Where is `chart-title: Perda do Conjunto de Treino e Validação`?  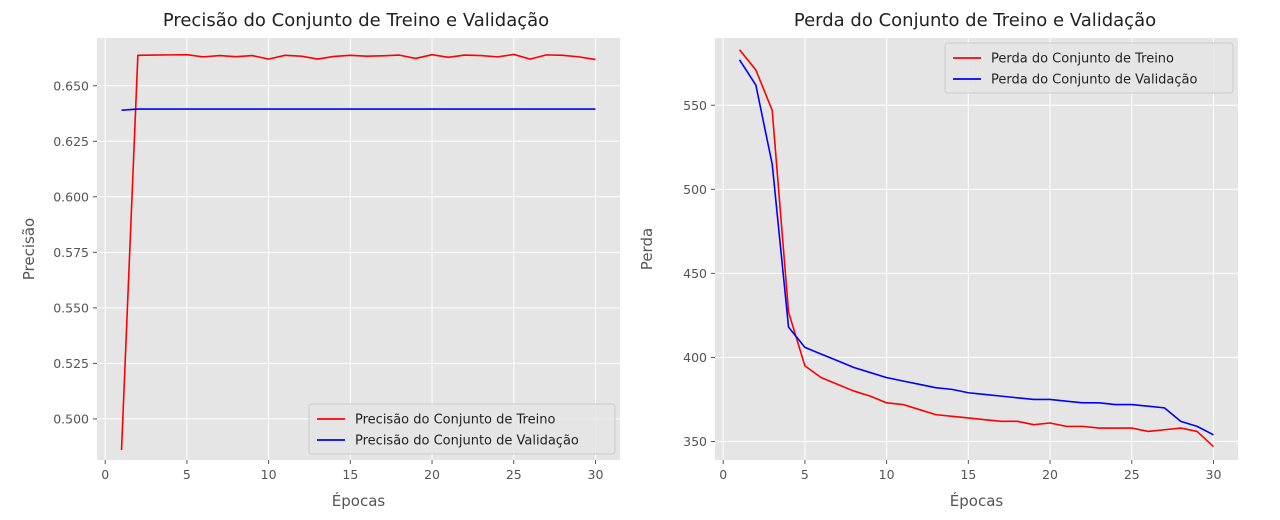
chart-title: Perda do Conjunto de Treino e Validação is located at coordinates (975, 20).